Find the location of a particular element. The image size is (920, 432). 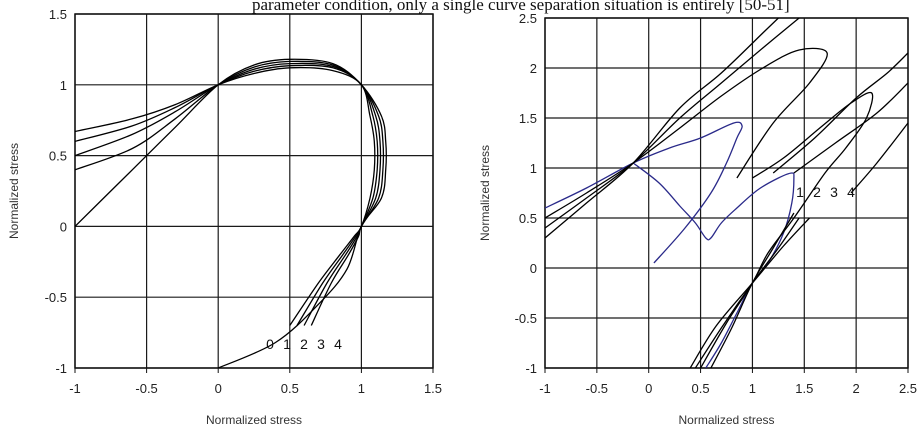

x-tick-label: 2.5 is located at coordinates (908, 388).